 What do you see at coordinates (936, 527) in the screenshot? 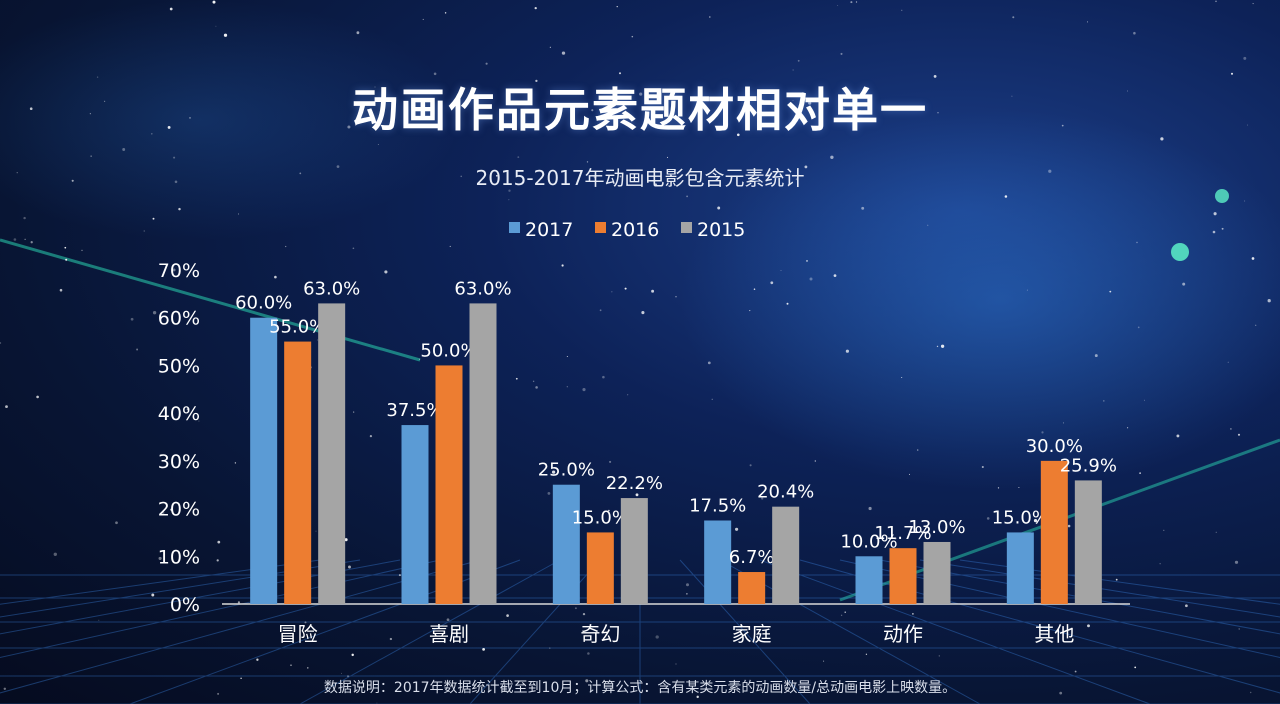
I see `data-label: 13.0%` at bounding box center [936, 527].